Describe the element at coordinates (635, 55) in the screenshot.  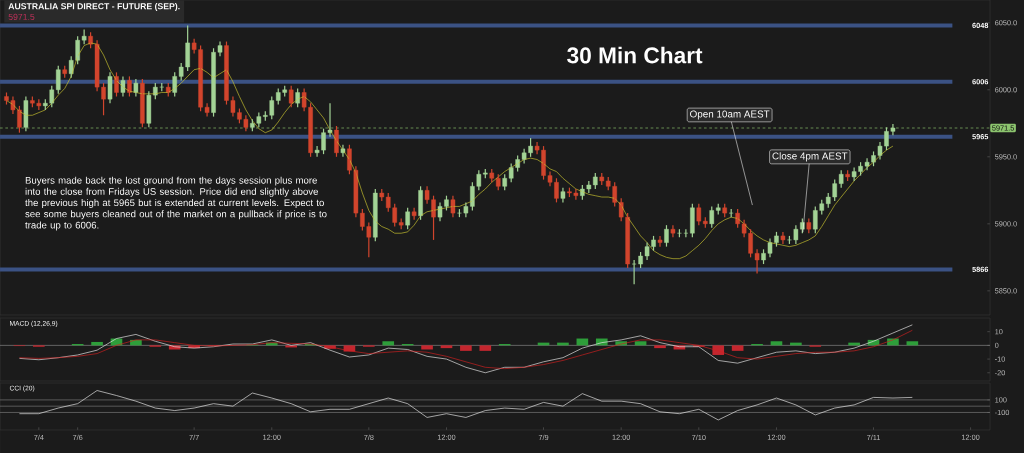
I see `annotation: 30 Min Chart` at that location.